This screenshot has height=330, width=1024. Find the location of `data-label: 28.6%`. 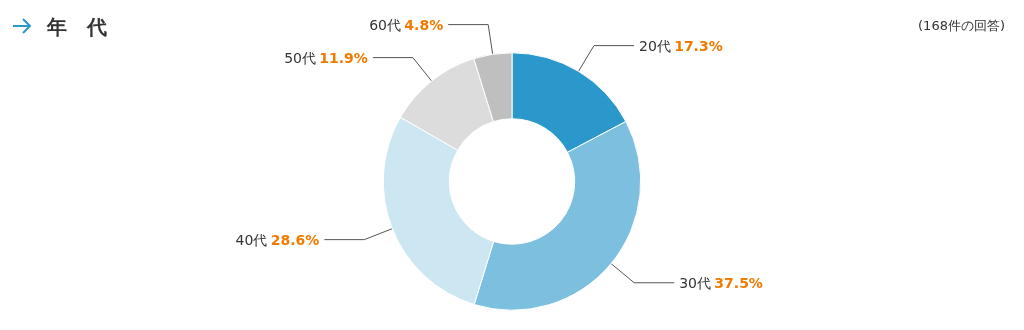

data-label: 28.6% is located at coordinates (295, 239).